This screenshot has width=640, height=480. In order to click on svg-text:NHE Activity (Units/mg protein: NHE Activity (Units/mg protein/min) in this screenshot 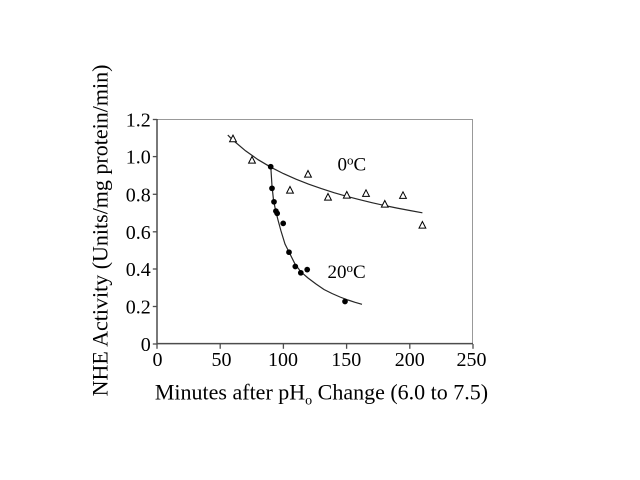, I will do `click(100, 231)`.